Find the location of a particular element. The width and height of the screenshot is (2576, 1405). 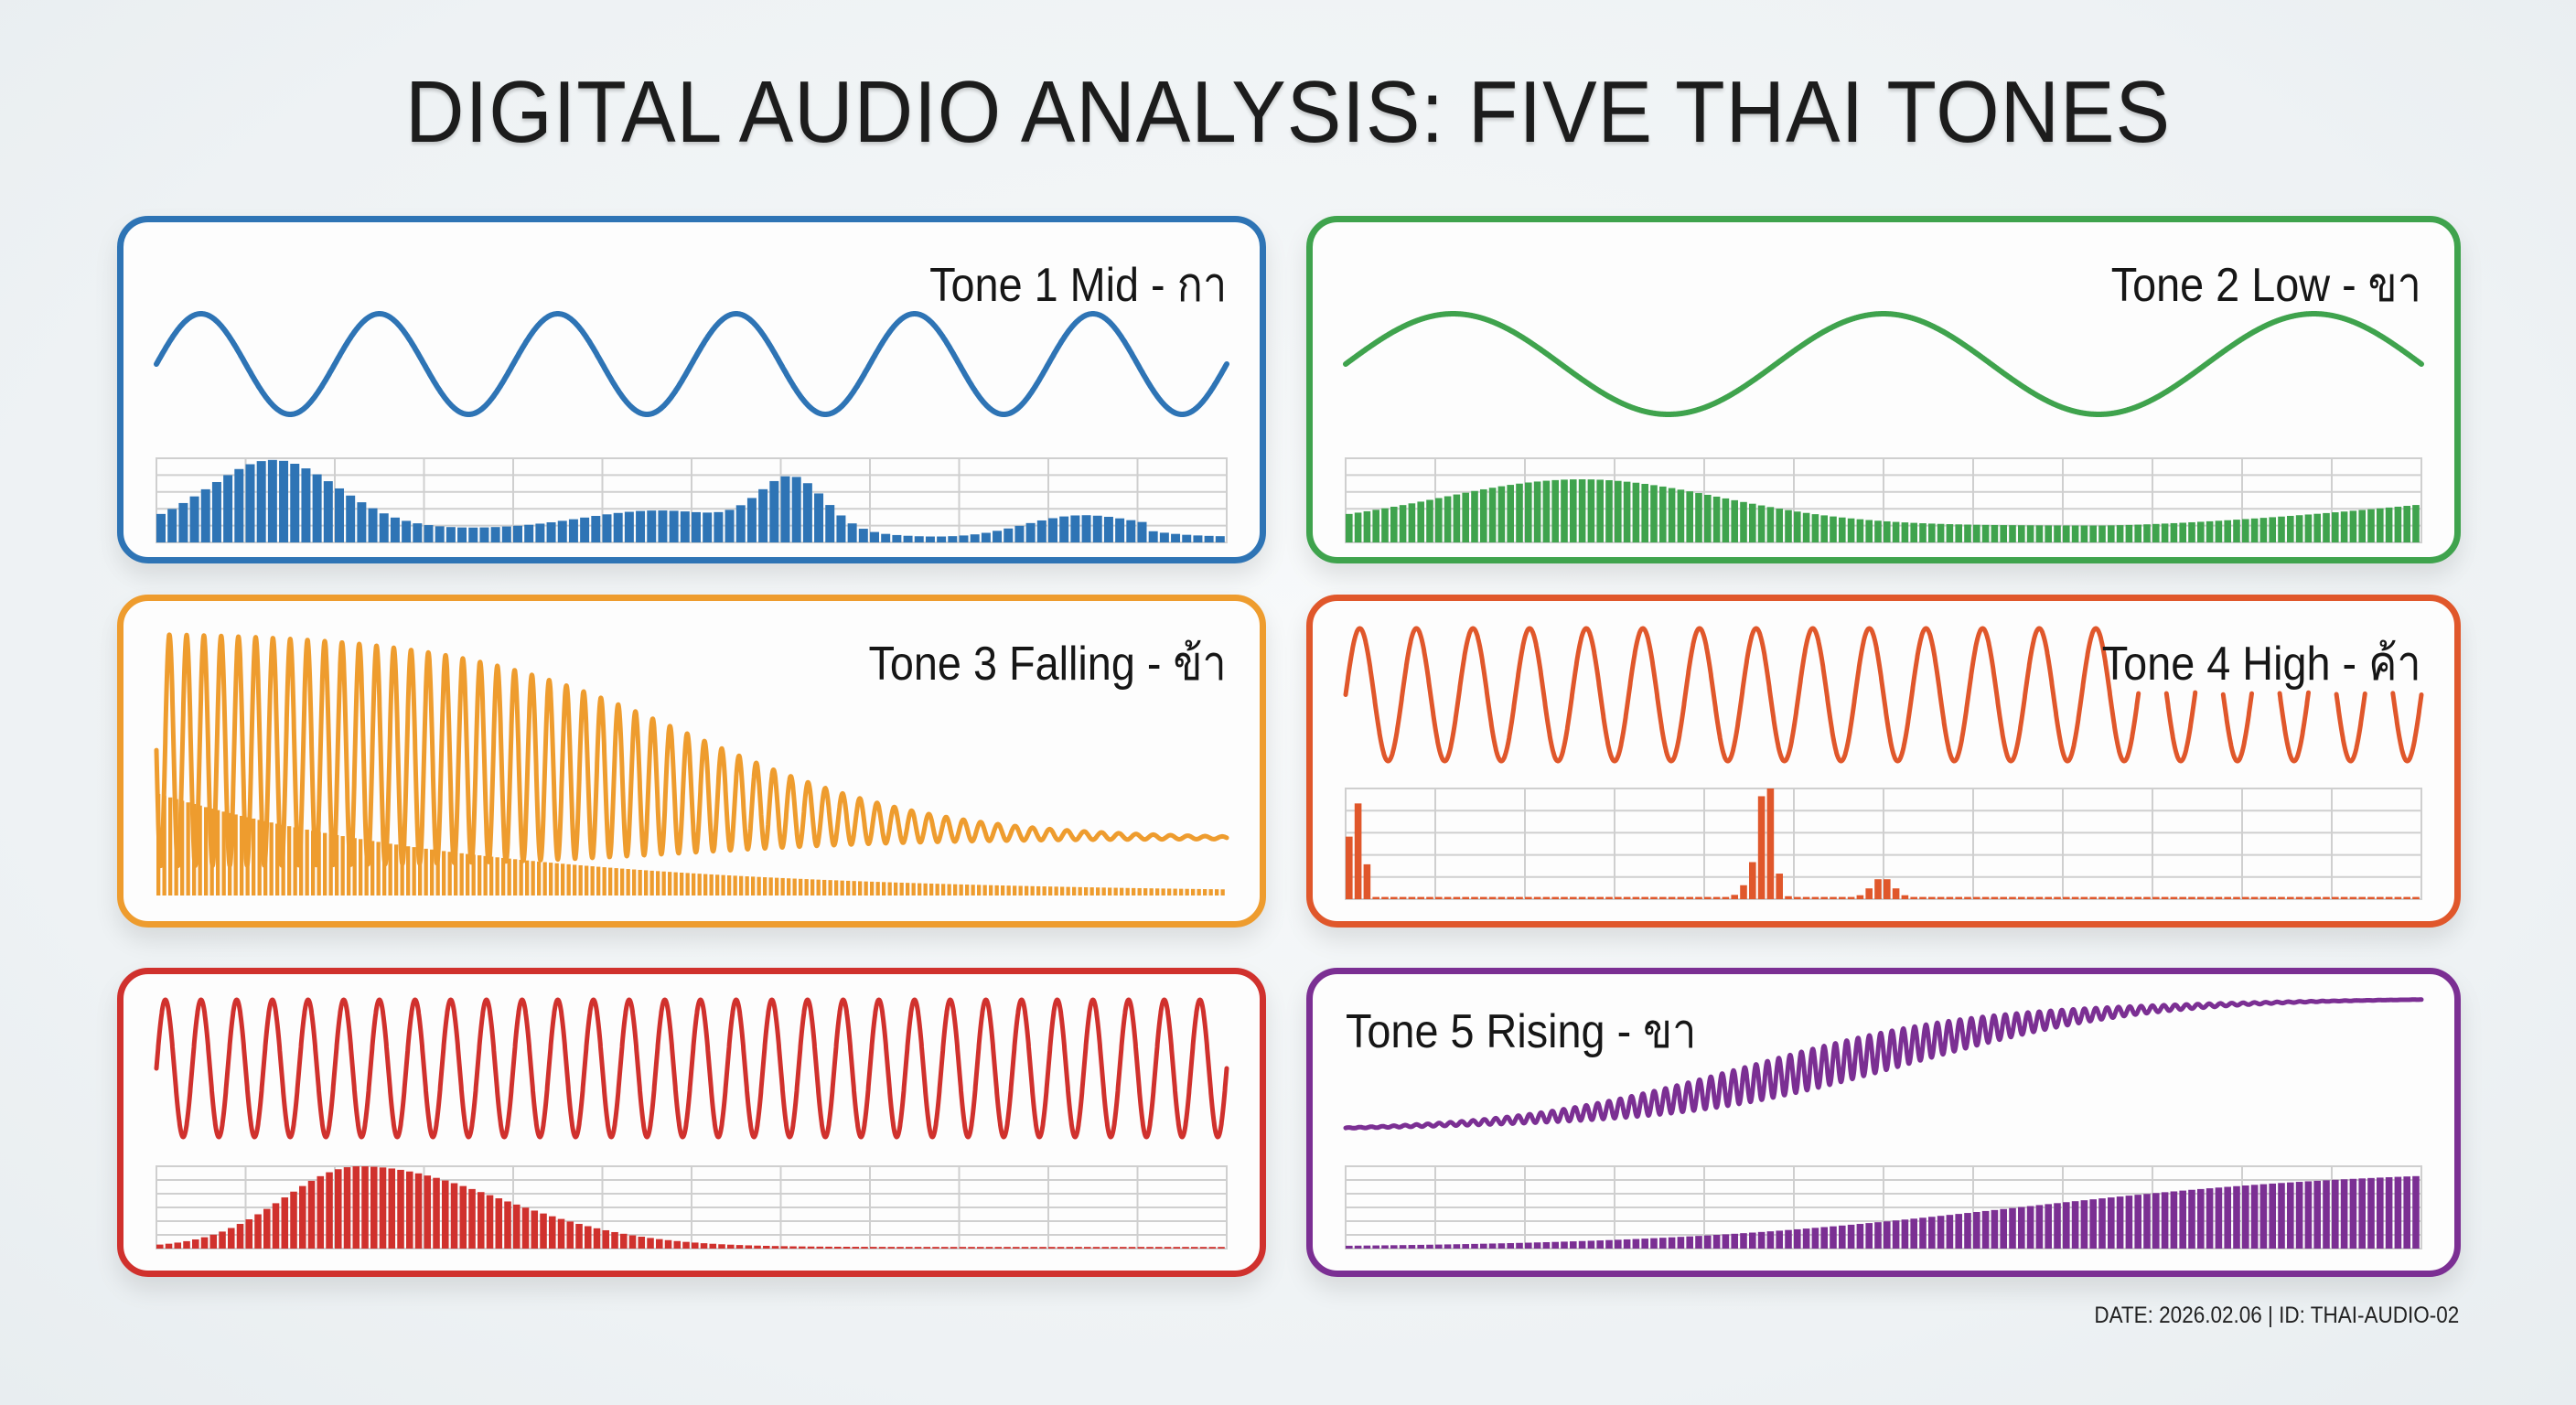

panel-tone4: Tone 4 High - ค้า is located at coordinates (1883, 761).